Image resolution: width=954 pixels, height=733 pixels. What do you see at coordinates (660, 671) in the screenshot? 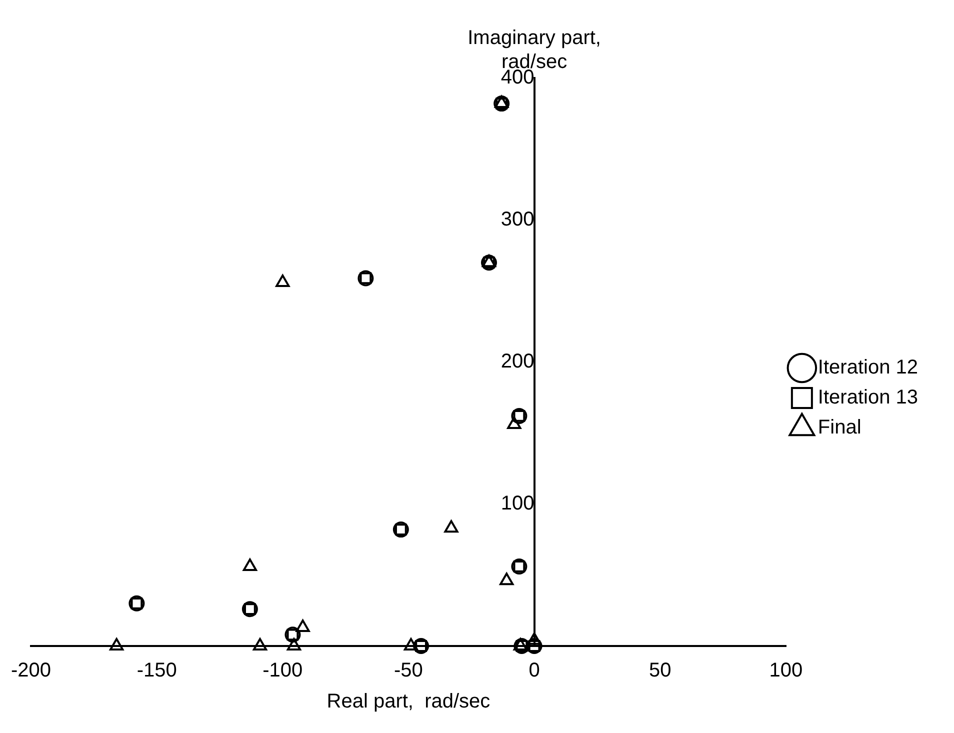
I see `x-tick-label: 50` at bounding box center [660, 671].